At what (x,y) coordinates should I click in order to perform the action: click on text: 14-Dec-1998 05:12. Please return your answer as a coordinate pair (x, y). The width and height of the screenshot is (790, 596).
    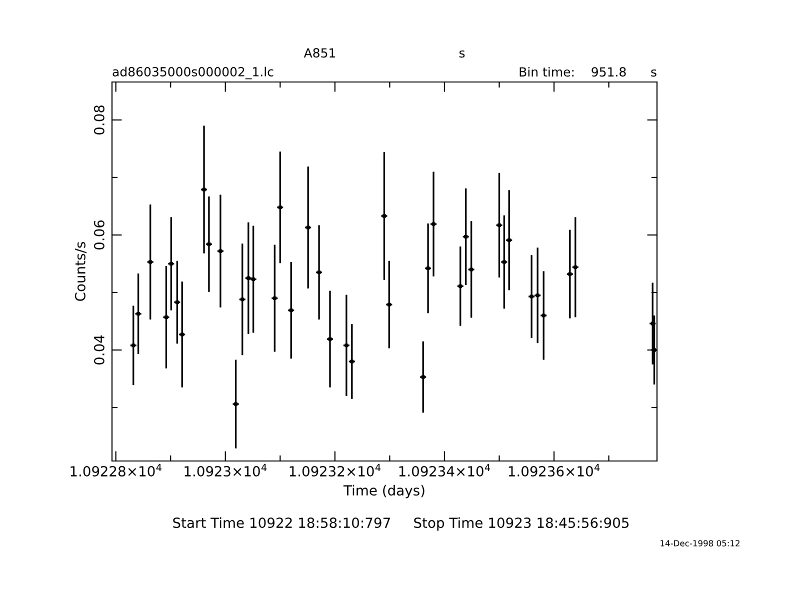
    Looking at the image, I should click on (700, 543).